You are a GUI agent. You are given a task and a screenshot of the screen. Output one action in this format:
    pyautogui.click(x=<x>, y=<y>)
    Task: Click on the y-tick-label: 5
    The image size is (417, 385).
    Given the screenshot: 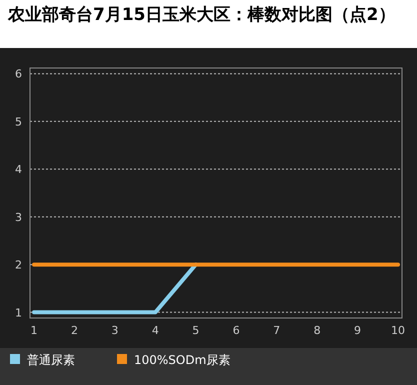 What is the action you would take?
    pyautogui.click(x=18, y=121)
    